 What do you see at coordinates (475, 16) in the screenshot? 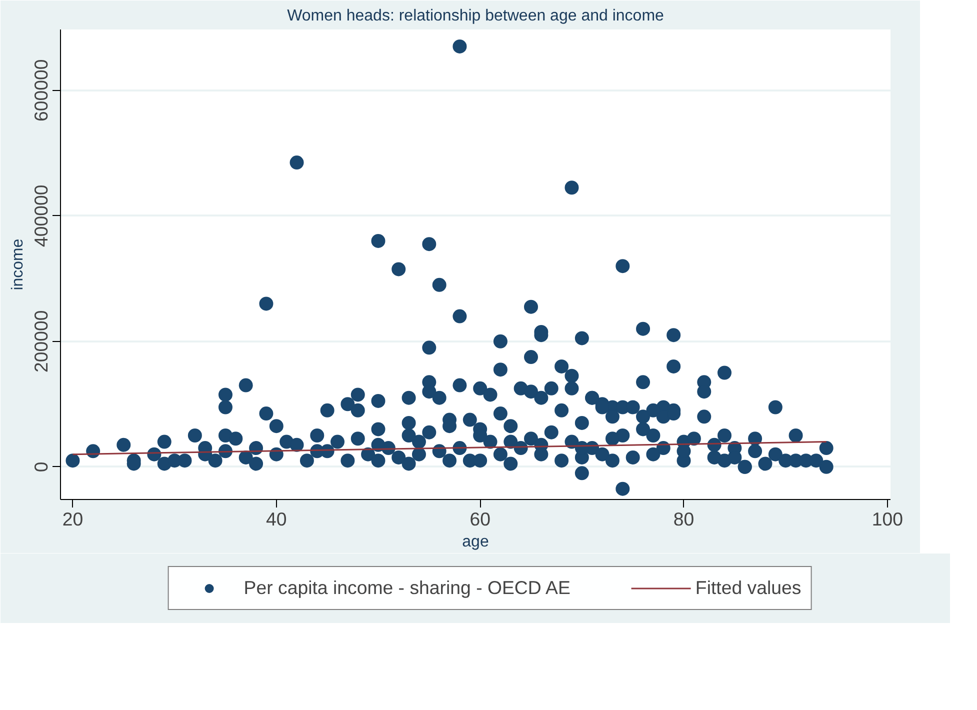
I see `chart-title: Women heads: relationship between age and income` at bounding box center [475, 16].